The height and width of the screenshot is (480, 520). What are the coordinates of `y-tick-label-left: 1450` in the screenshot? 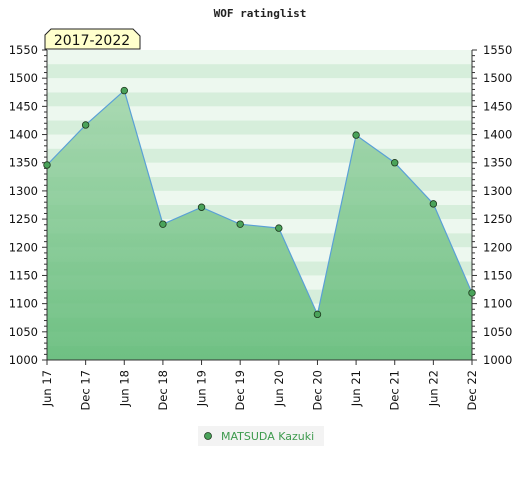 It's located at (23, 106).